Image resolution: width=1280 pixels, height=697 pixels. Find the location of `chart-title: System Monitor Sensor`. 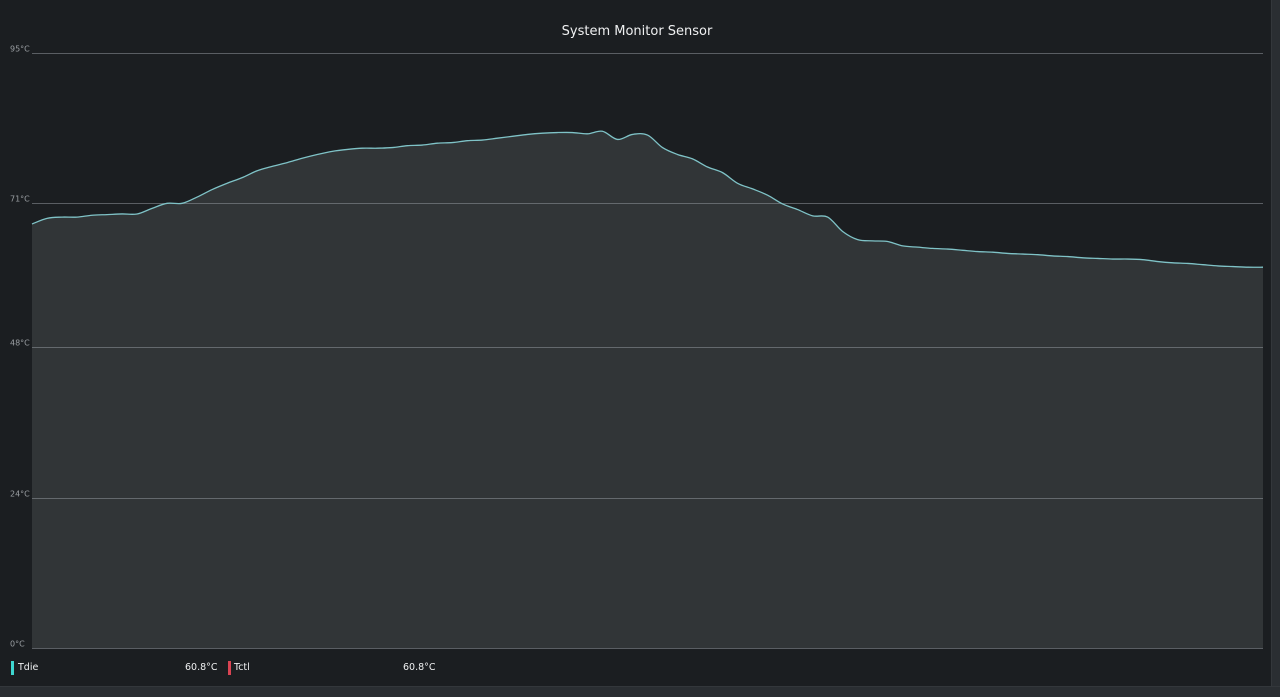

chart-title: System Monitor Sensor is located at coordinates (637, 31).